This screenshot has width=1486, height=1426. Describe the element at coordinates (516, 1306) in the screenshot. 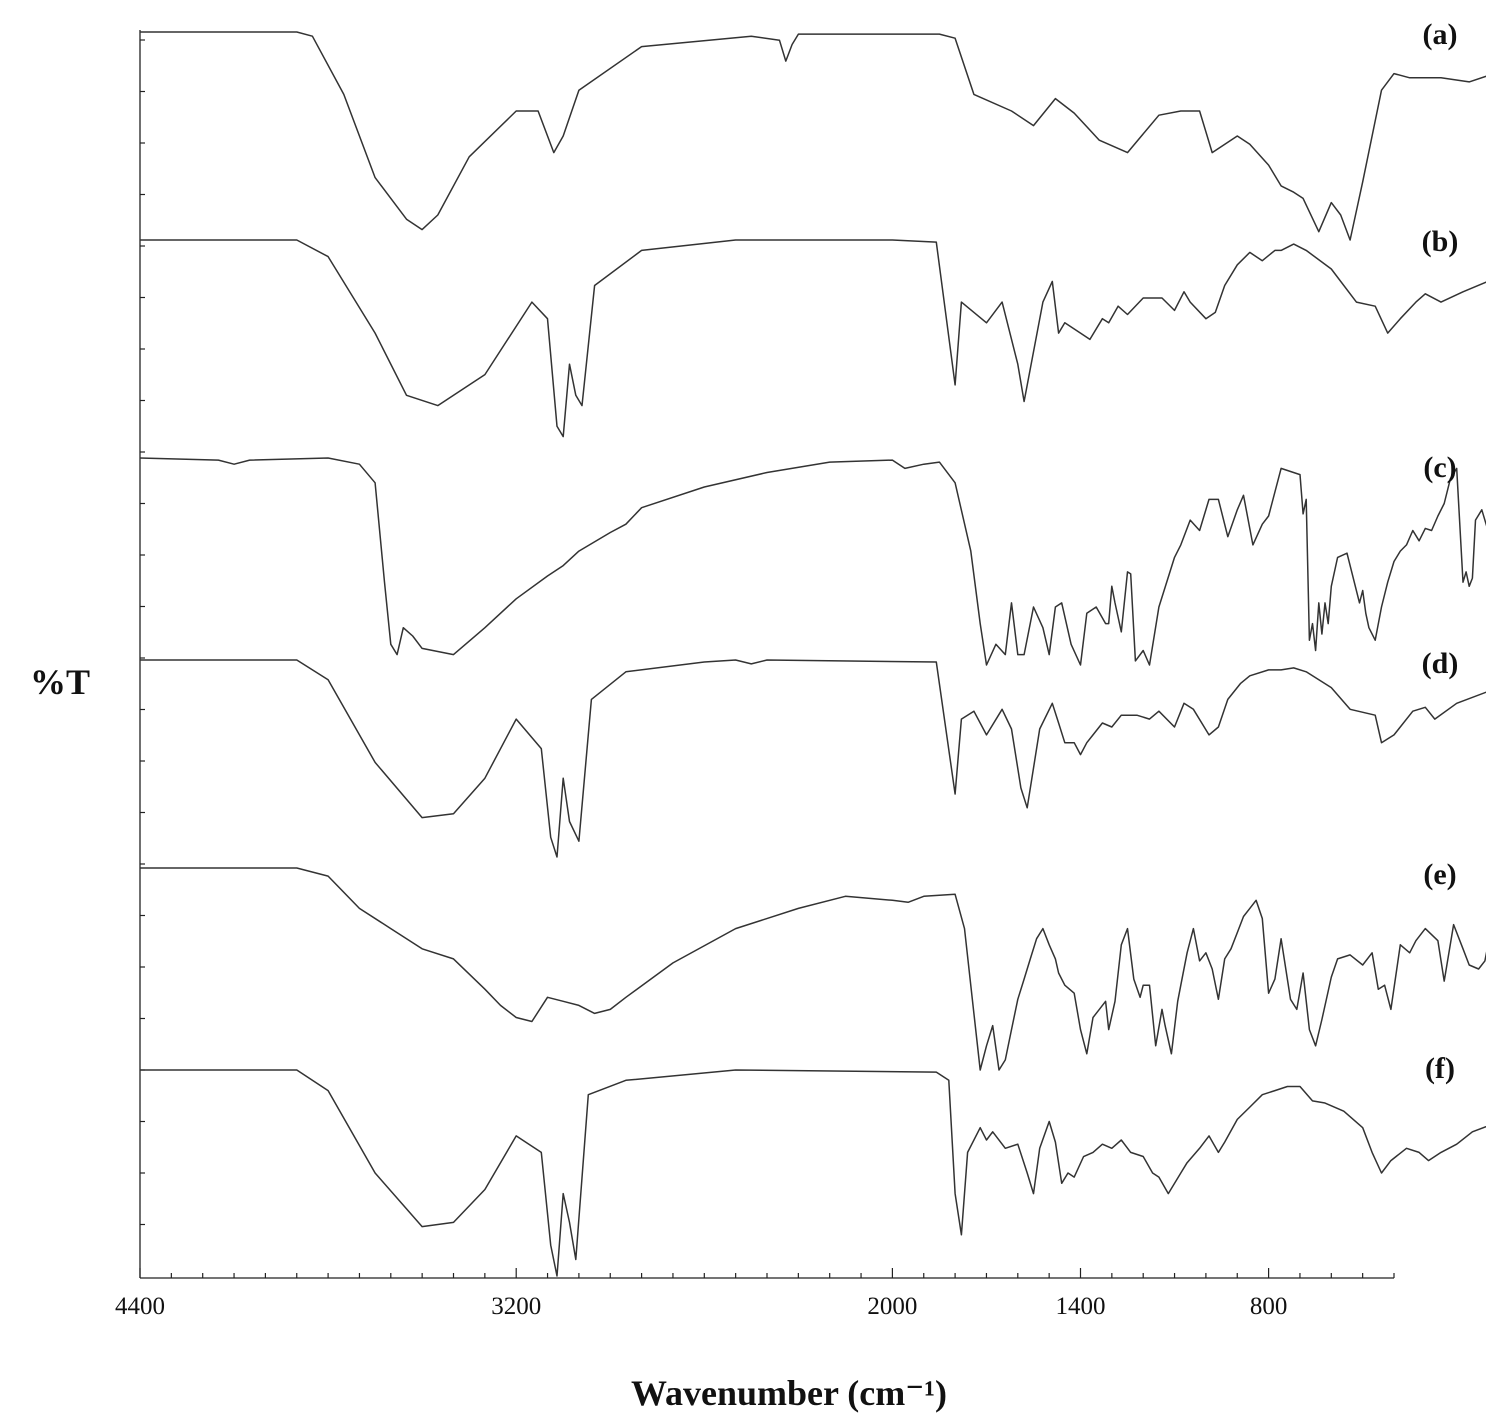

I see `x-tick-label: 3200` at that location.